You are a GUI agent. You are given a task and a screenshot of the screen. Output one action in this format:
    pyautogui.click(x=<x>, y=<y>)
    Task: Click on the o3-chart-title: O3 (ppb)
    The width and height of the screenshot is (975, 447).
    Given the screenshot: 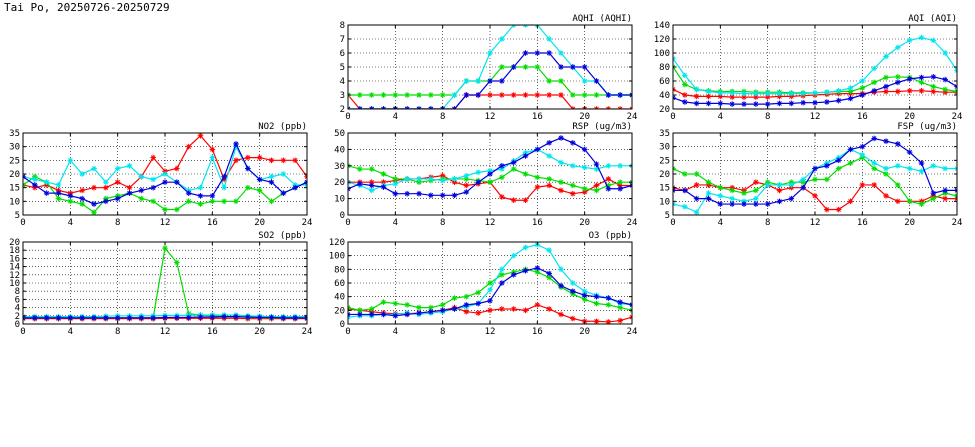 What is the action you would take?
    pyautogui.click(x=610, y=236)
    